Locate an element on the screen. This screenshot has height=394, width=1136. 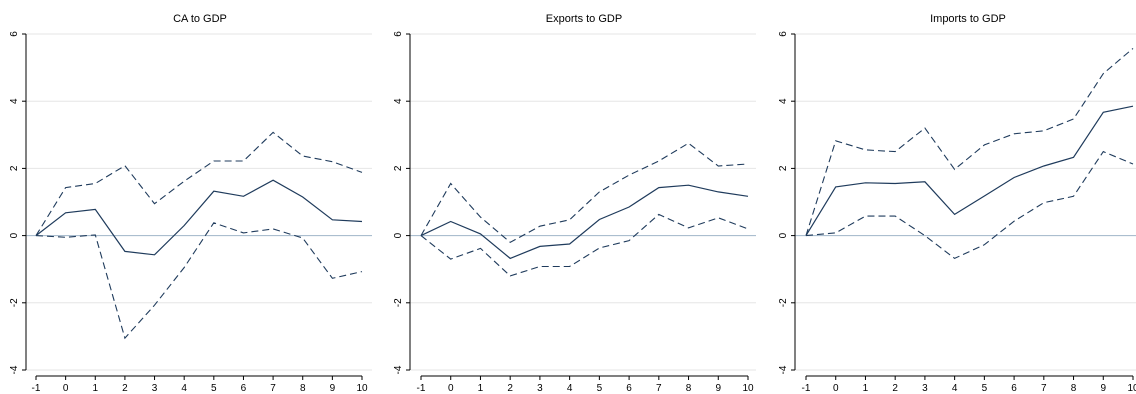
panel-title: CA to GDP is located at coordinates (200, 19).